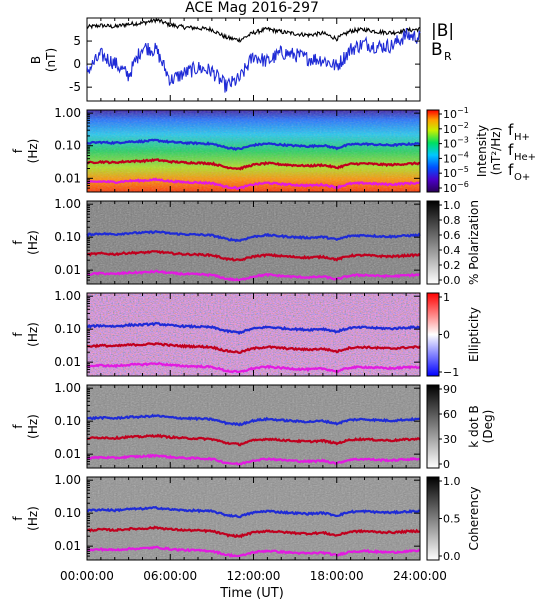  Describe the element at coordinates (420, 576) in the screenshot. I see `time-tick-label: 24:00:00` at that location.